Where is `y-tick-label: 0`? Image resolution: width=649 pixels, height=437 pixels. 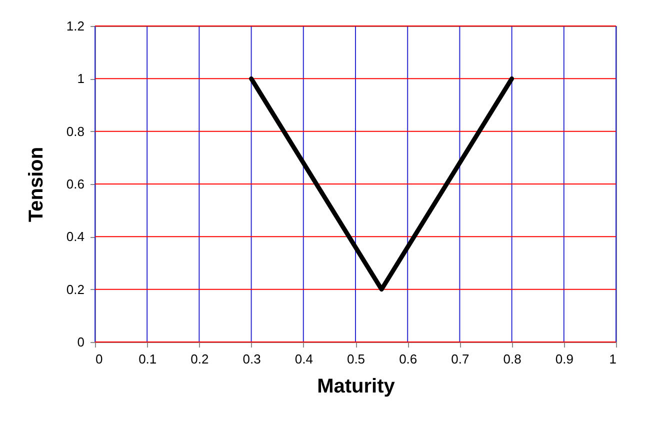 y-tick-label: 0 is located at coordinates (80, 342).